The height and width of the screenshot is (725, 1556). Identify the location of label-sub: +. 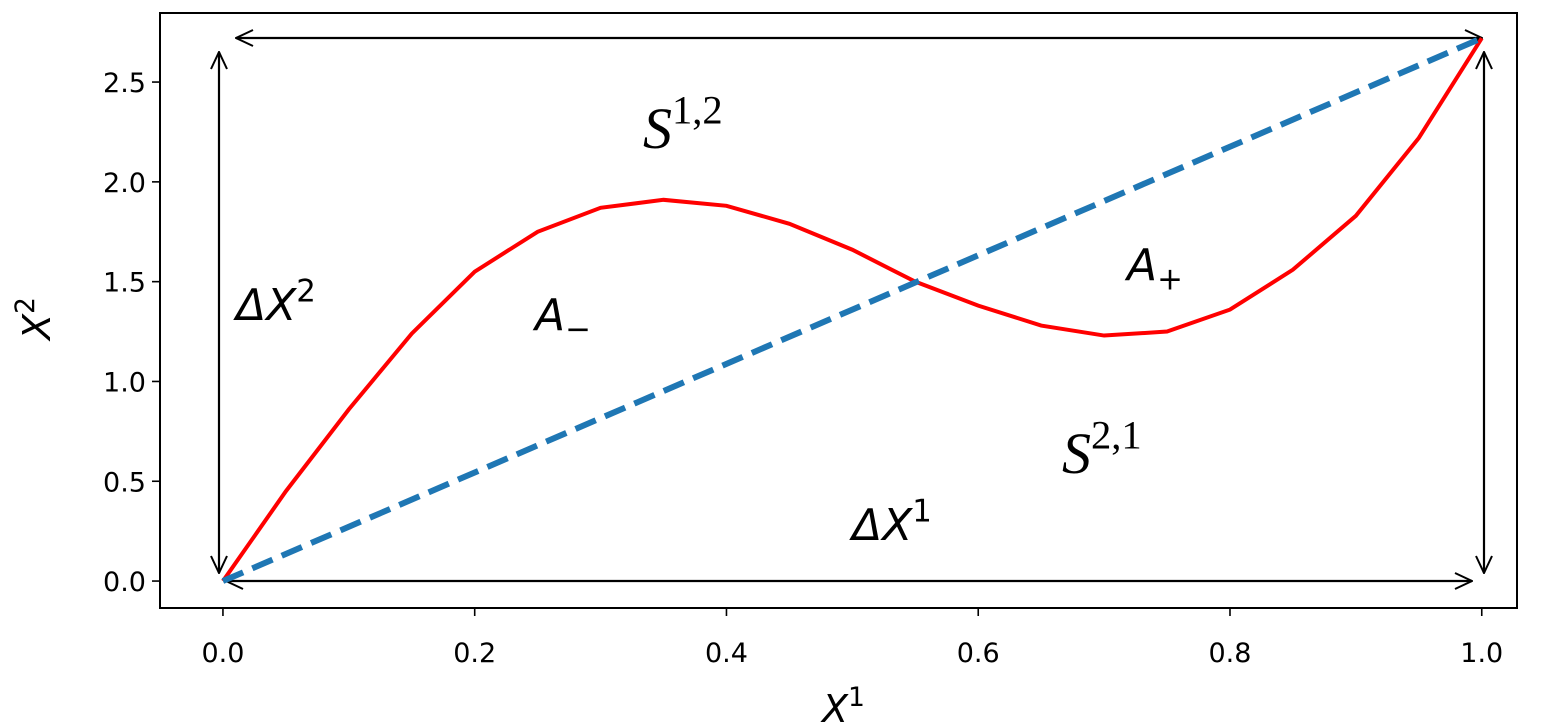
(1170, 280).